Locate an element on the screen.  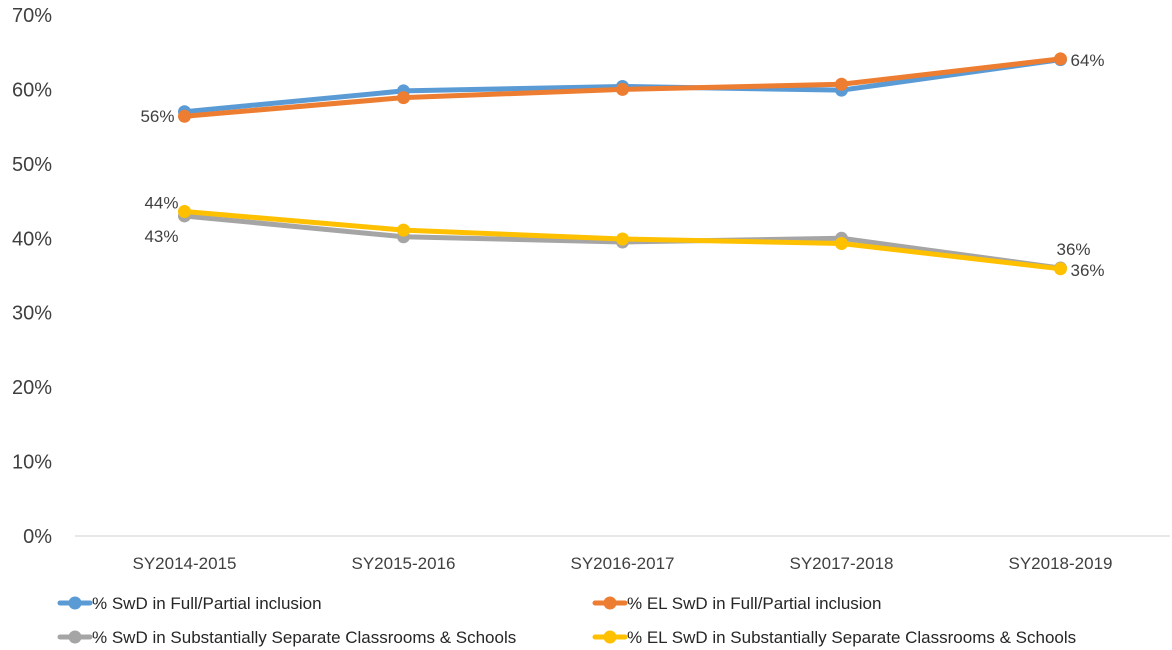
x-tick-label: SY2018-2019 is located at coordinates (1061, 563).